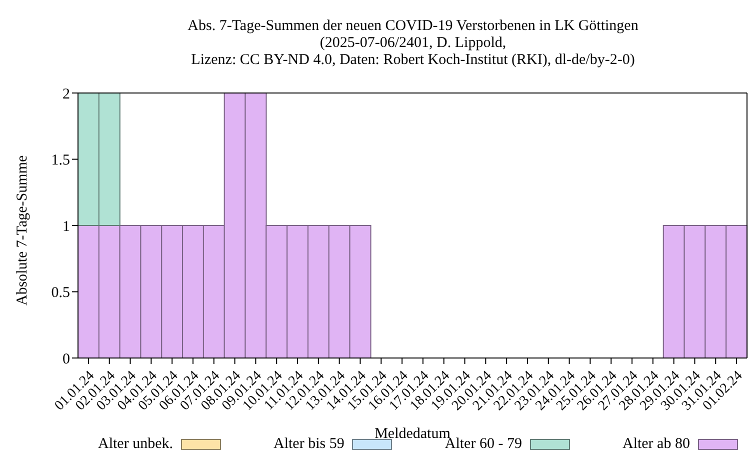  I want to click on y-tick-label: 1.5, so click(60, 160).